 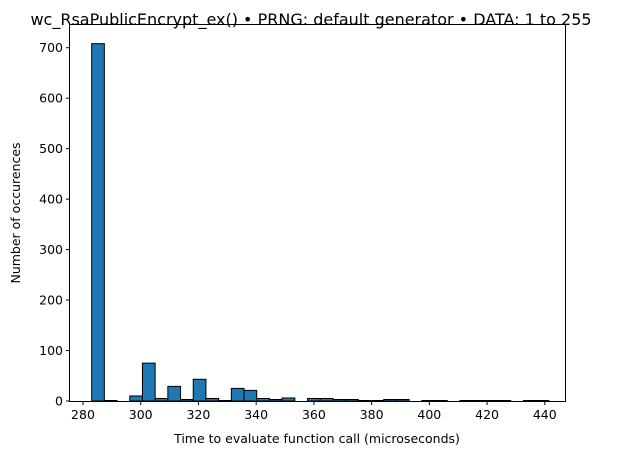 I want to click on y-tick-label: 0, so click(x=59, y=401).